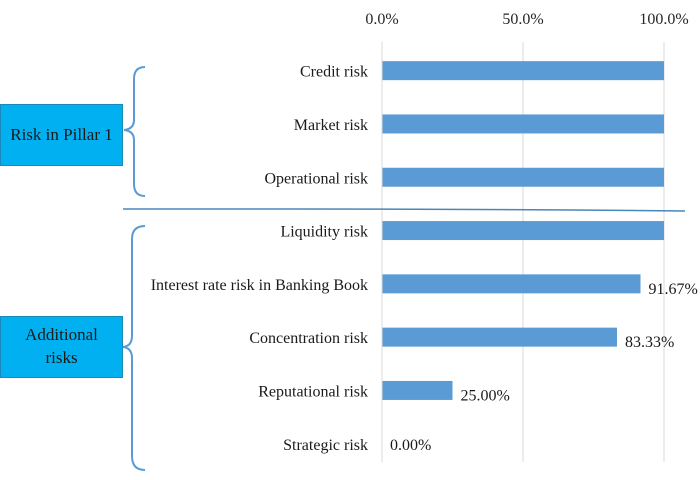  Describe the element at coordinates (649, 342) in the screenshot. I see `data-label: 83.33%` at that location.